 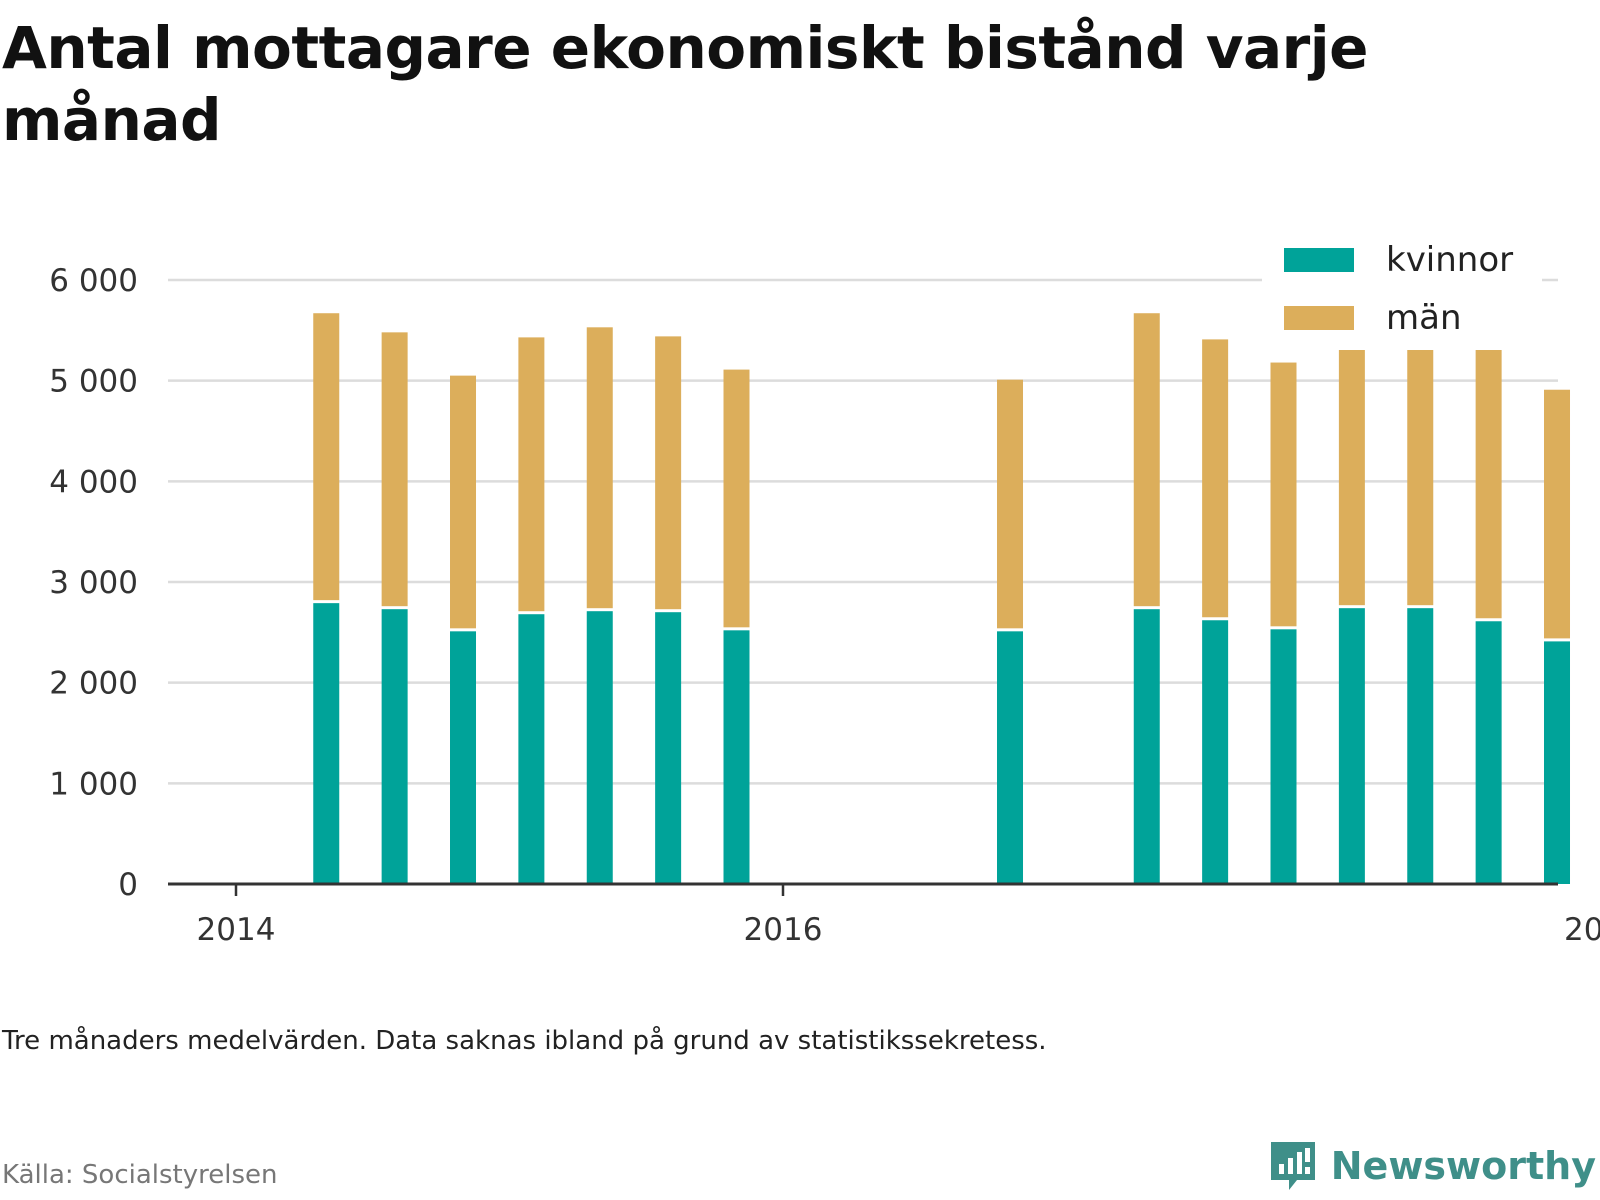 I want to click on y-tick-label: 4 000, so click(x=93, y=482).